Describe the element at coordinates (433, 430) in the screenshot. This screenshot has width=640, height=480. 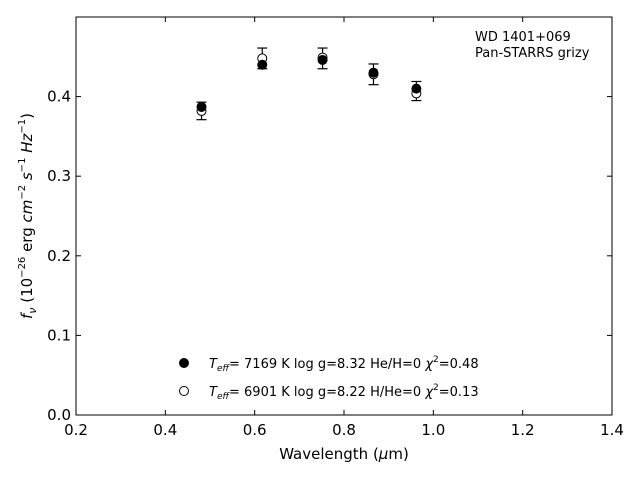
I see `x-tick-label: 1.0` at that location.